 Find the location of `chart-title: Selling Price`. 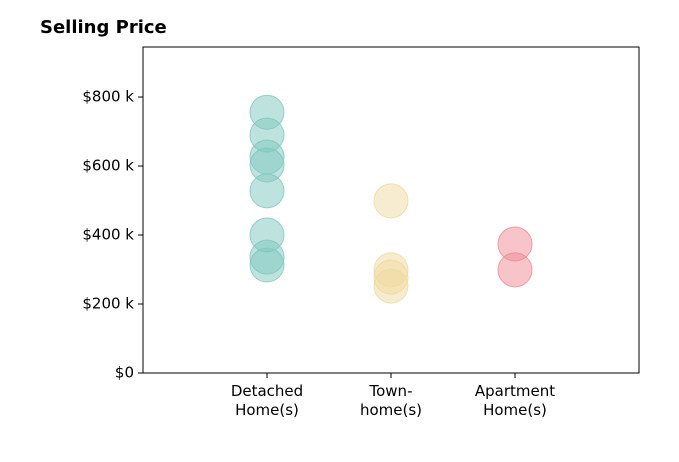

chart-title: Selling Price is located at coordinates (103, 27).